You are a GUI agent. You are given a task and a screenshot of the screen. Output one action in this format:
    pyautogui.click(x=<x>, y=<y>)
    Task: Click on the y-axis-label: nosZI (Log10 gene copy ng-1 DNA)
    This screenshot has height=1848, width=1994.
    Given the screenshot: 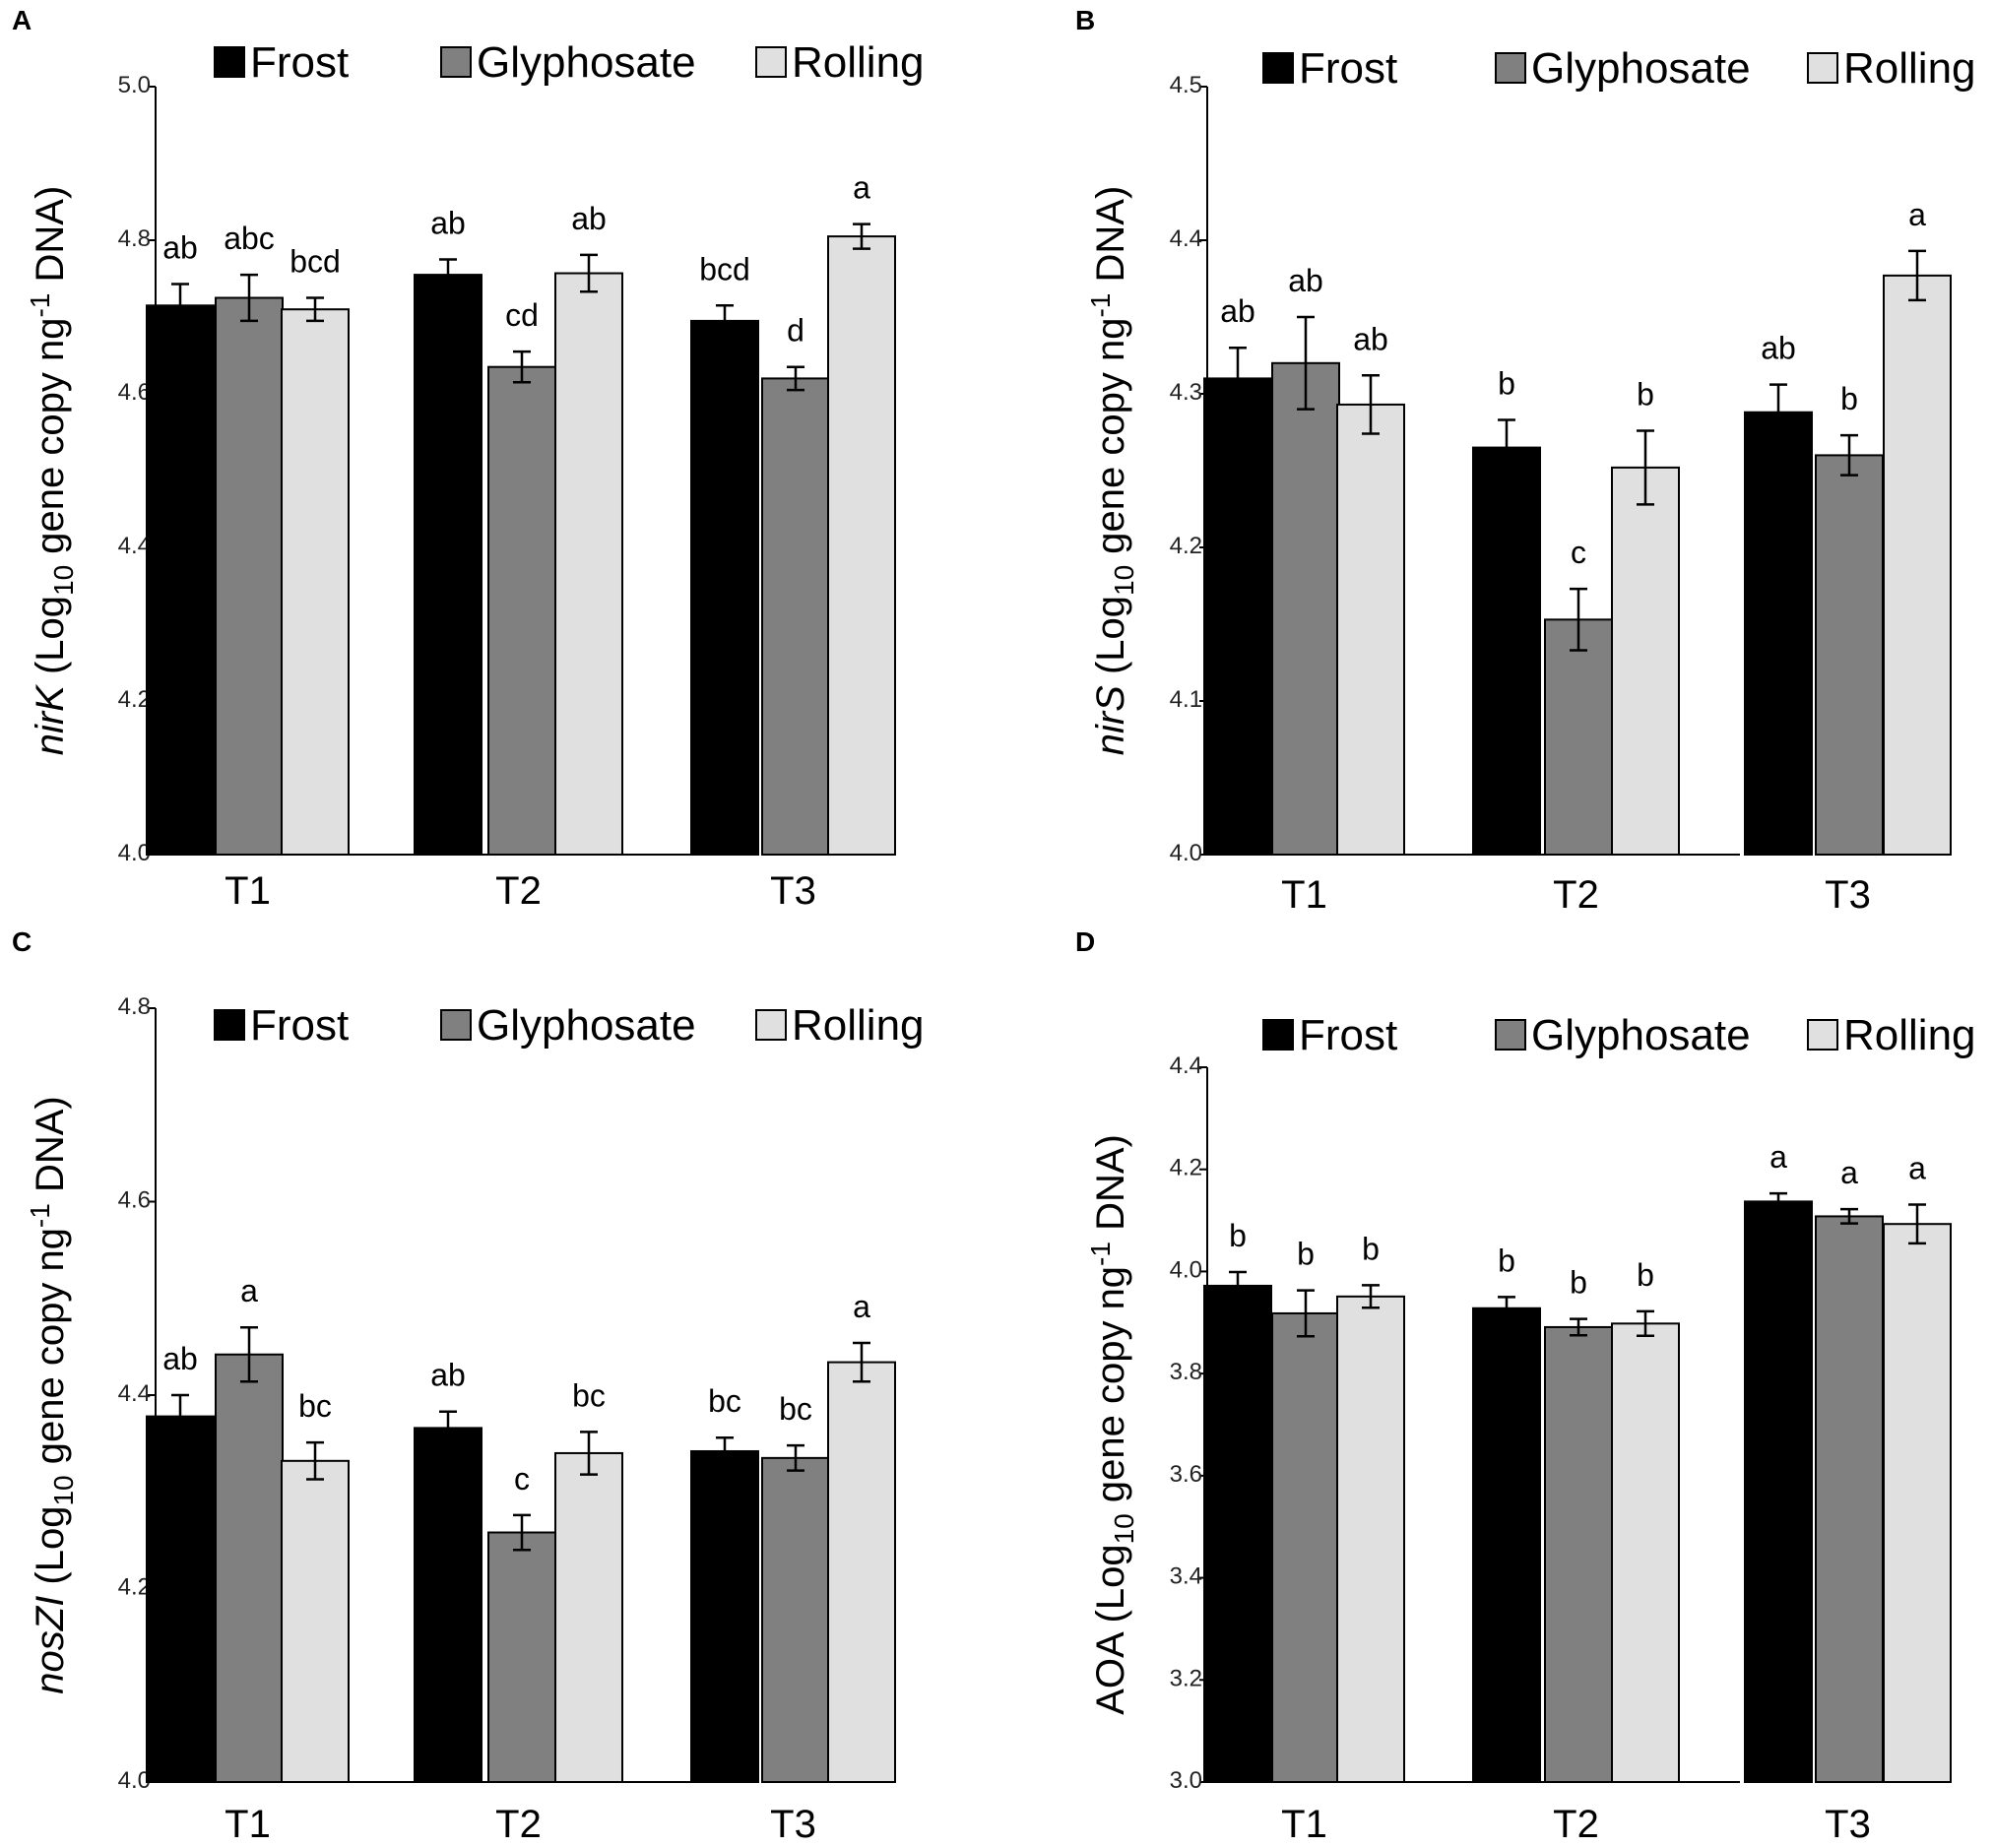 What is the action you would take?
    pyautogui.click(x=52, y=1394)
    